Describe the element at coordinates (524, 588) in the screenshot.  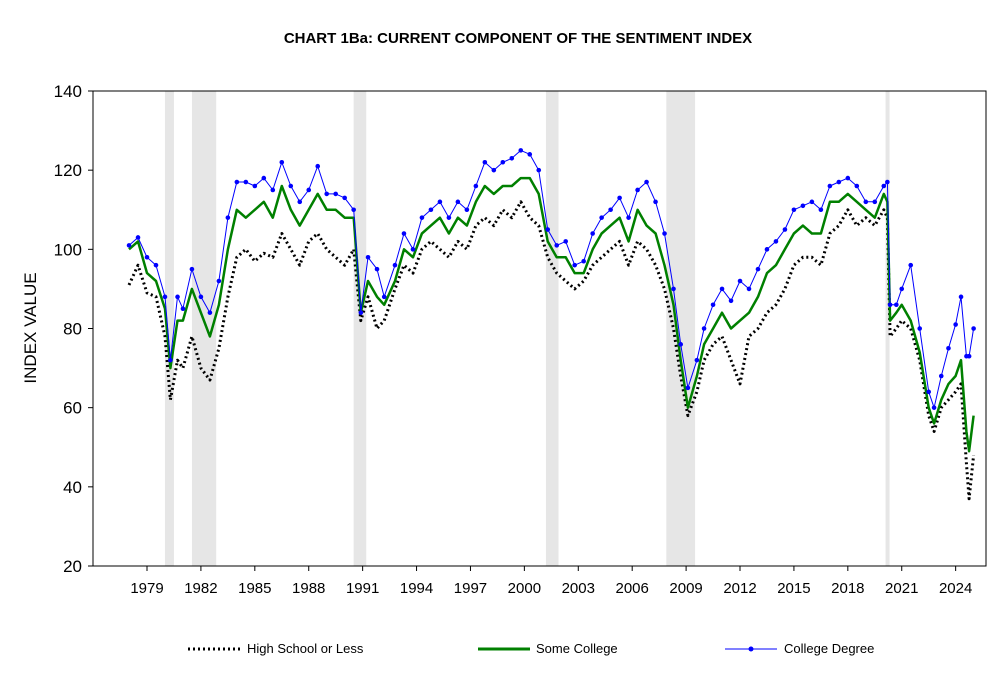
I see `x-tick-label: 2000` at that location.